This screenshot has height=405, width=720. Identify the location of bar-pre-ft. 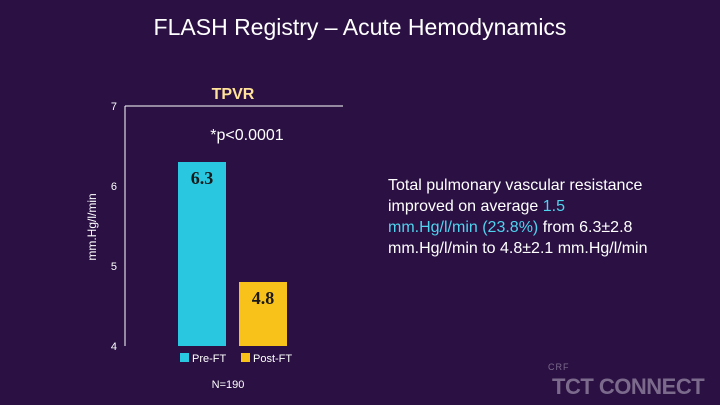
(202, 254).